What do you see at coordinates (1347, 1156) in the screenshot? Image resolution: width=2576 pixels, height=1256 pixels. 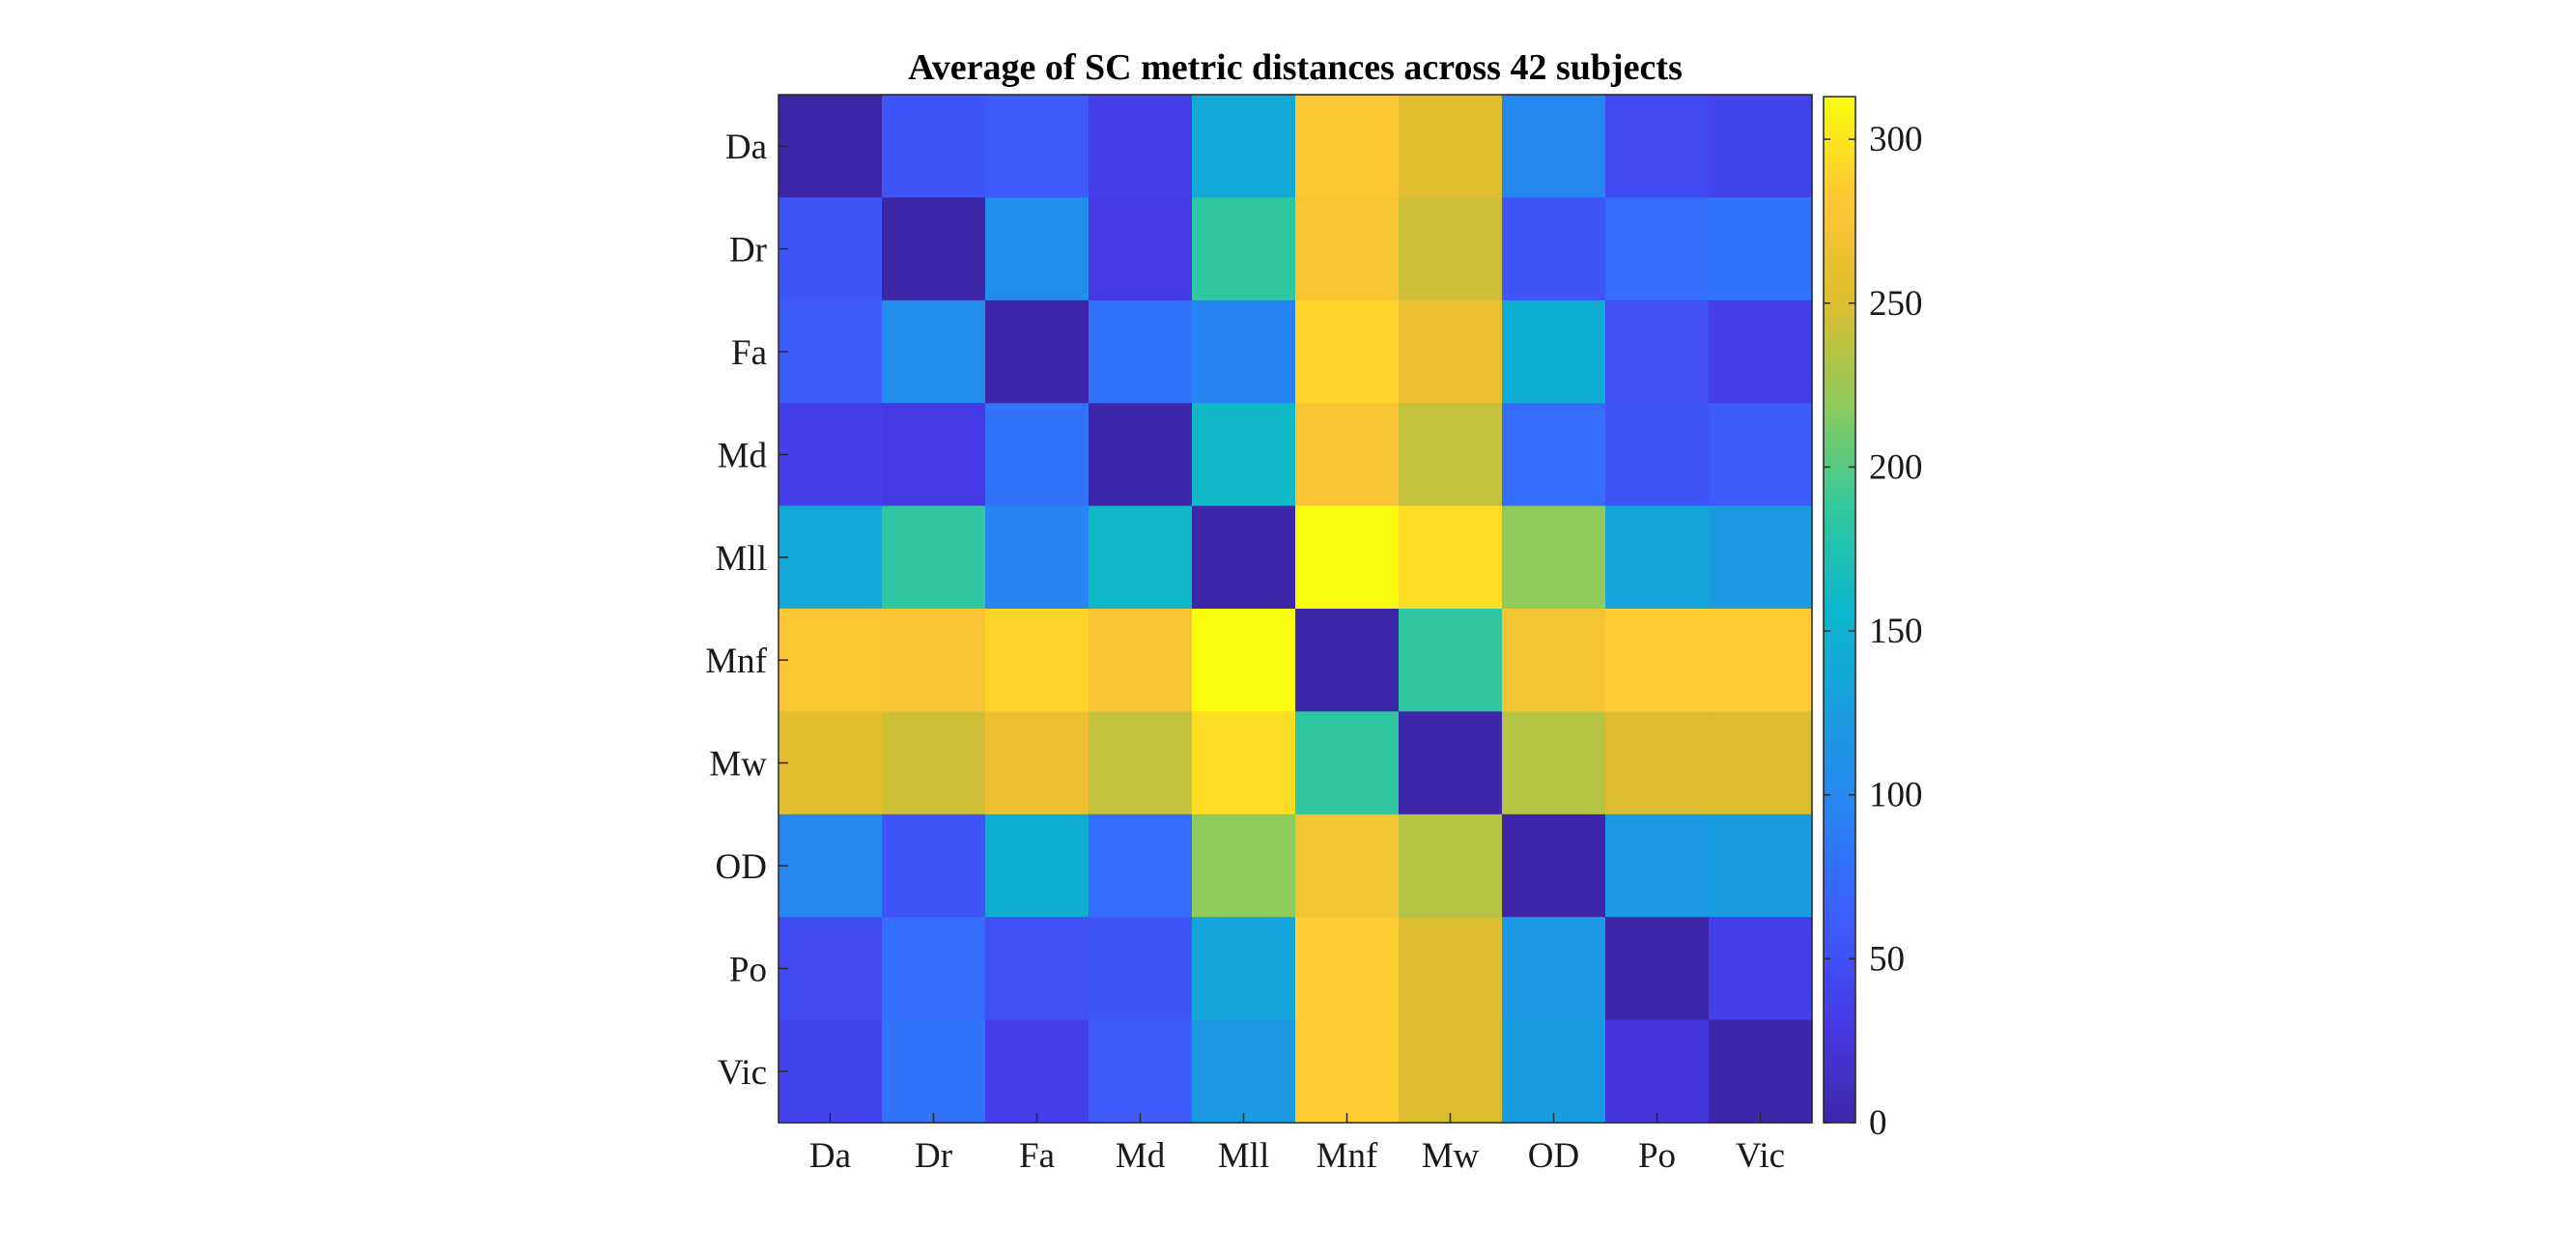 I see `x-tick-label: Mnf` at bounding box center [1347, 1156].